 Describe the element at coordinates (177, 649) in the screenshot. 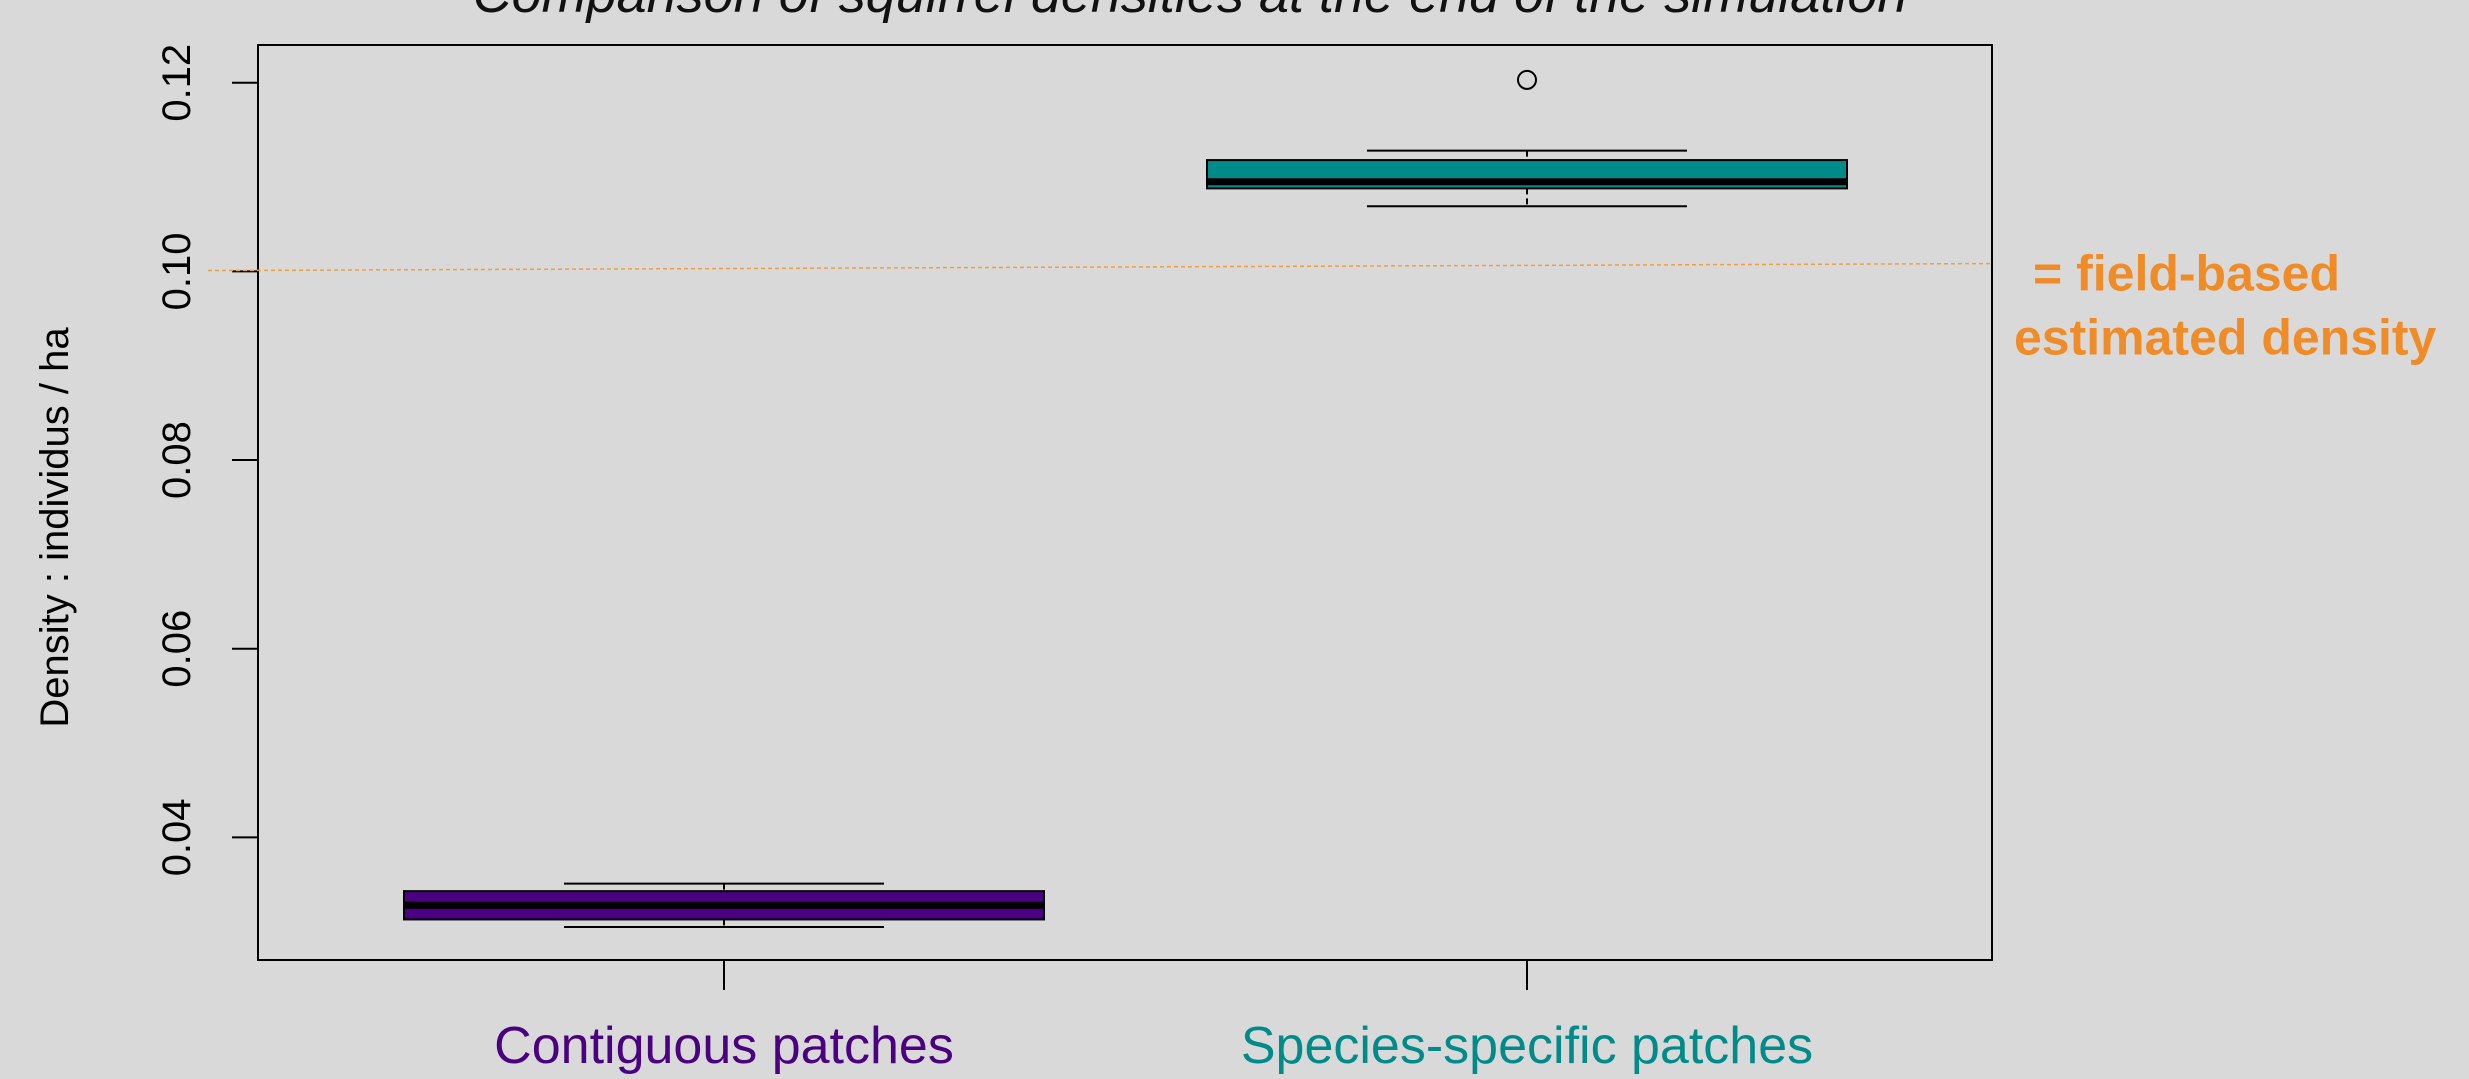

I see `y-tick-label: 0.06` at that location.